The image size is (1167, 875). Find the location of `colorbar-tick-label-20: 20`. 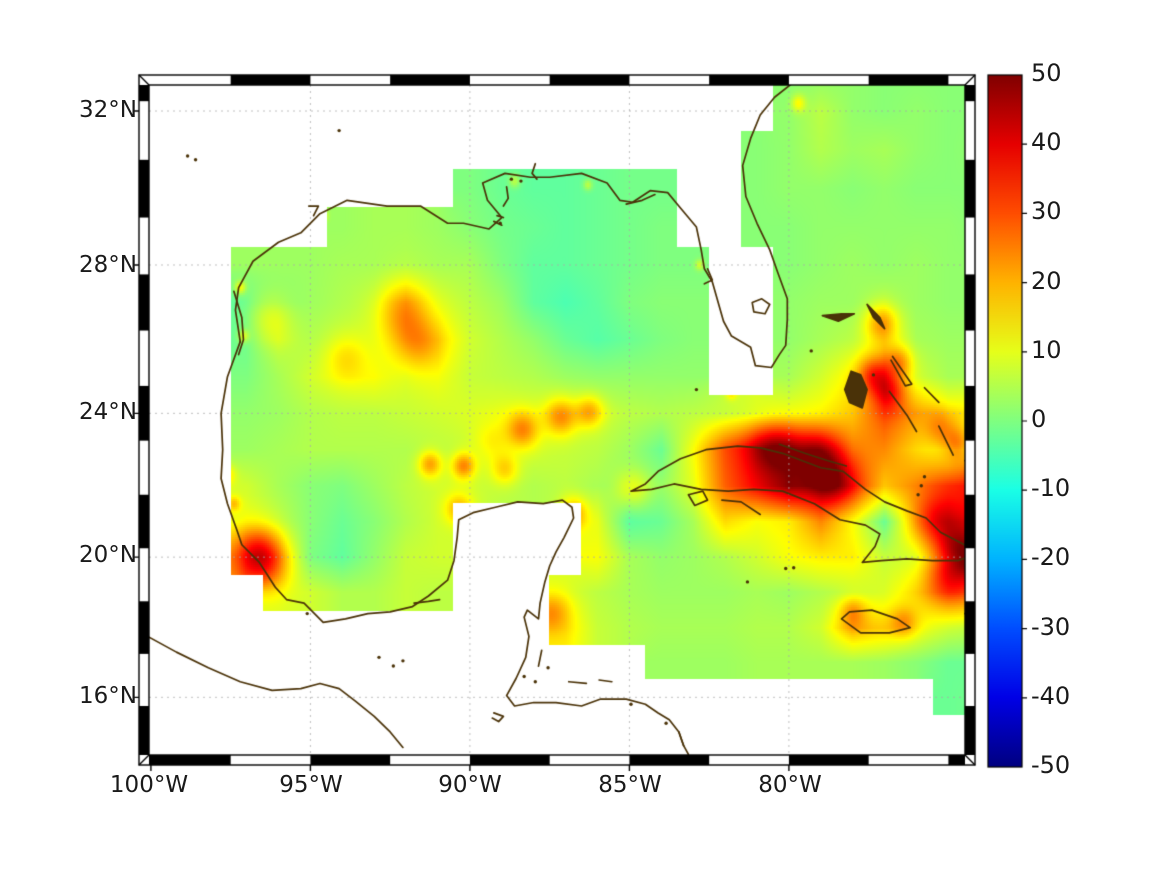

colorbar-tick-label-20: 20 is located at coordinates (1046, 281).